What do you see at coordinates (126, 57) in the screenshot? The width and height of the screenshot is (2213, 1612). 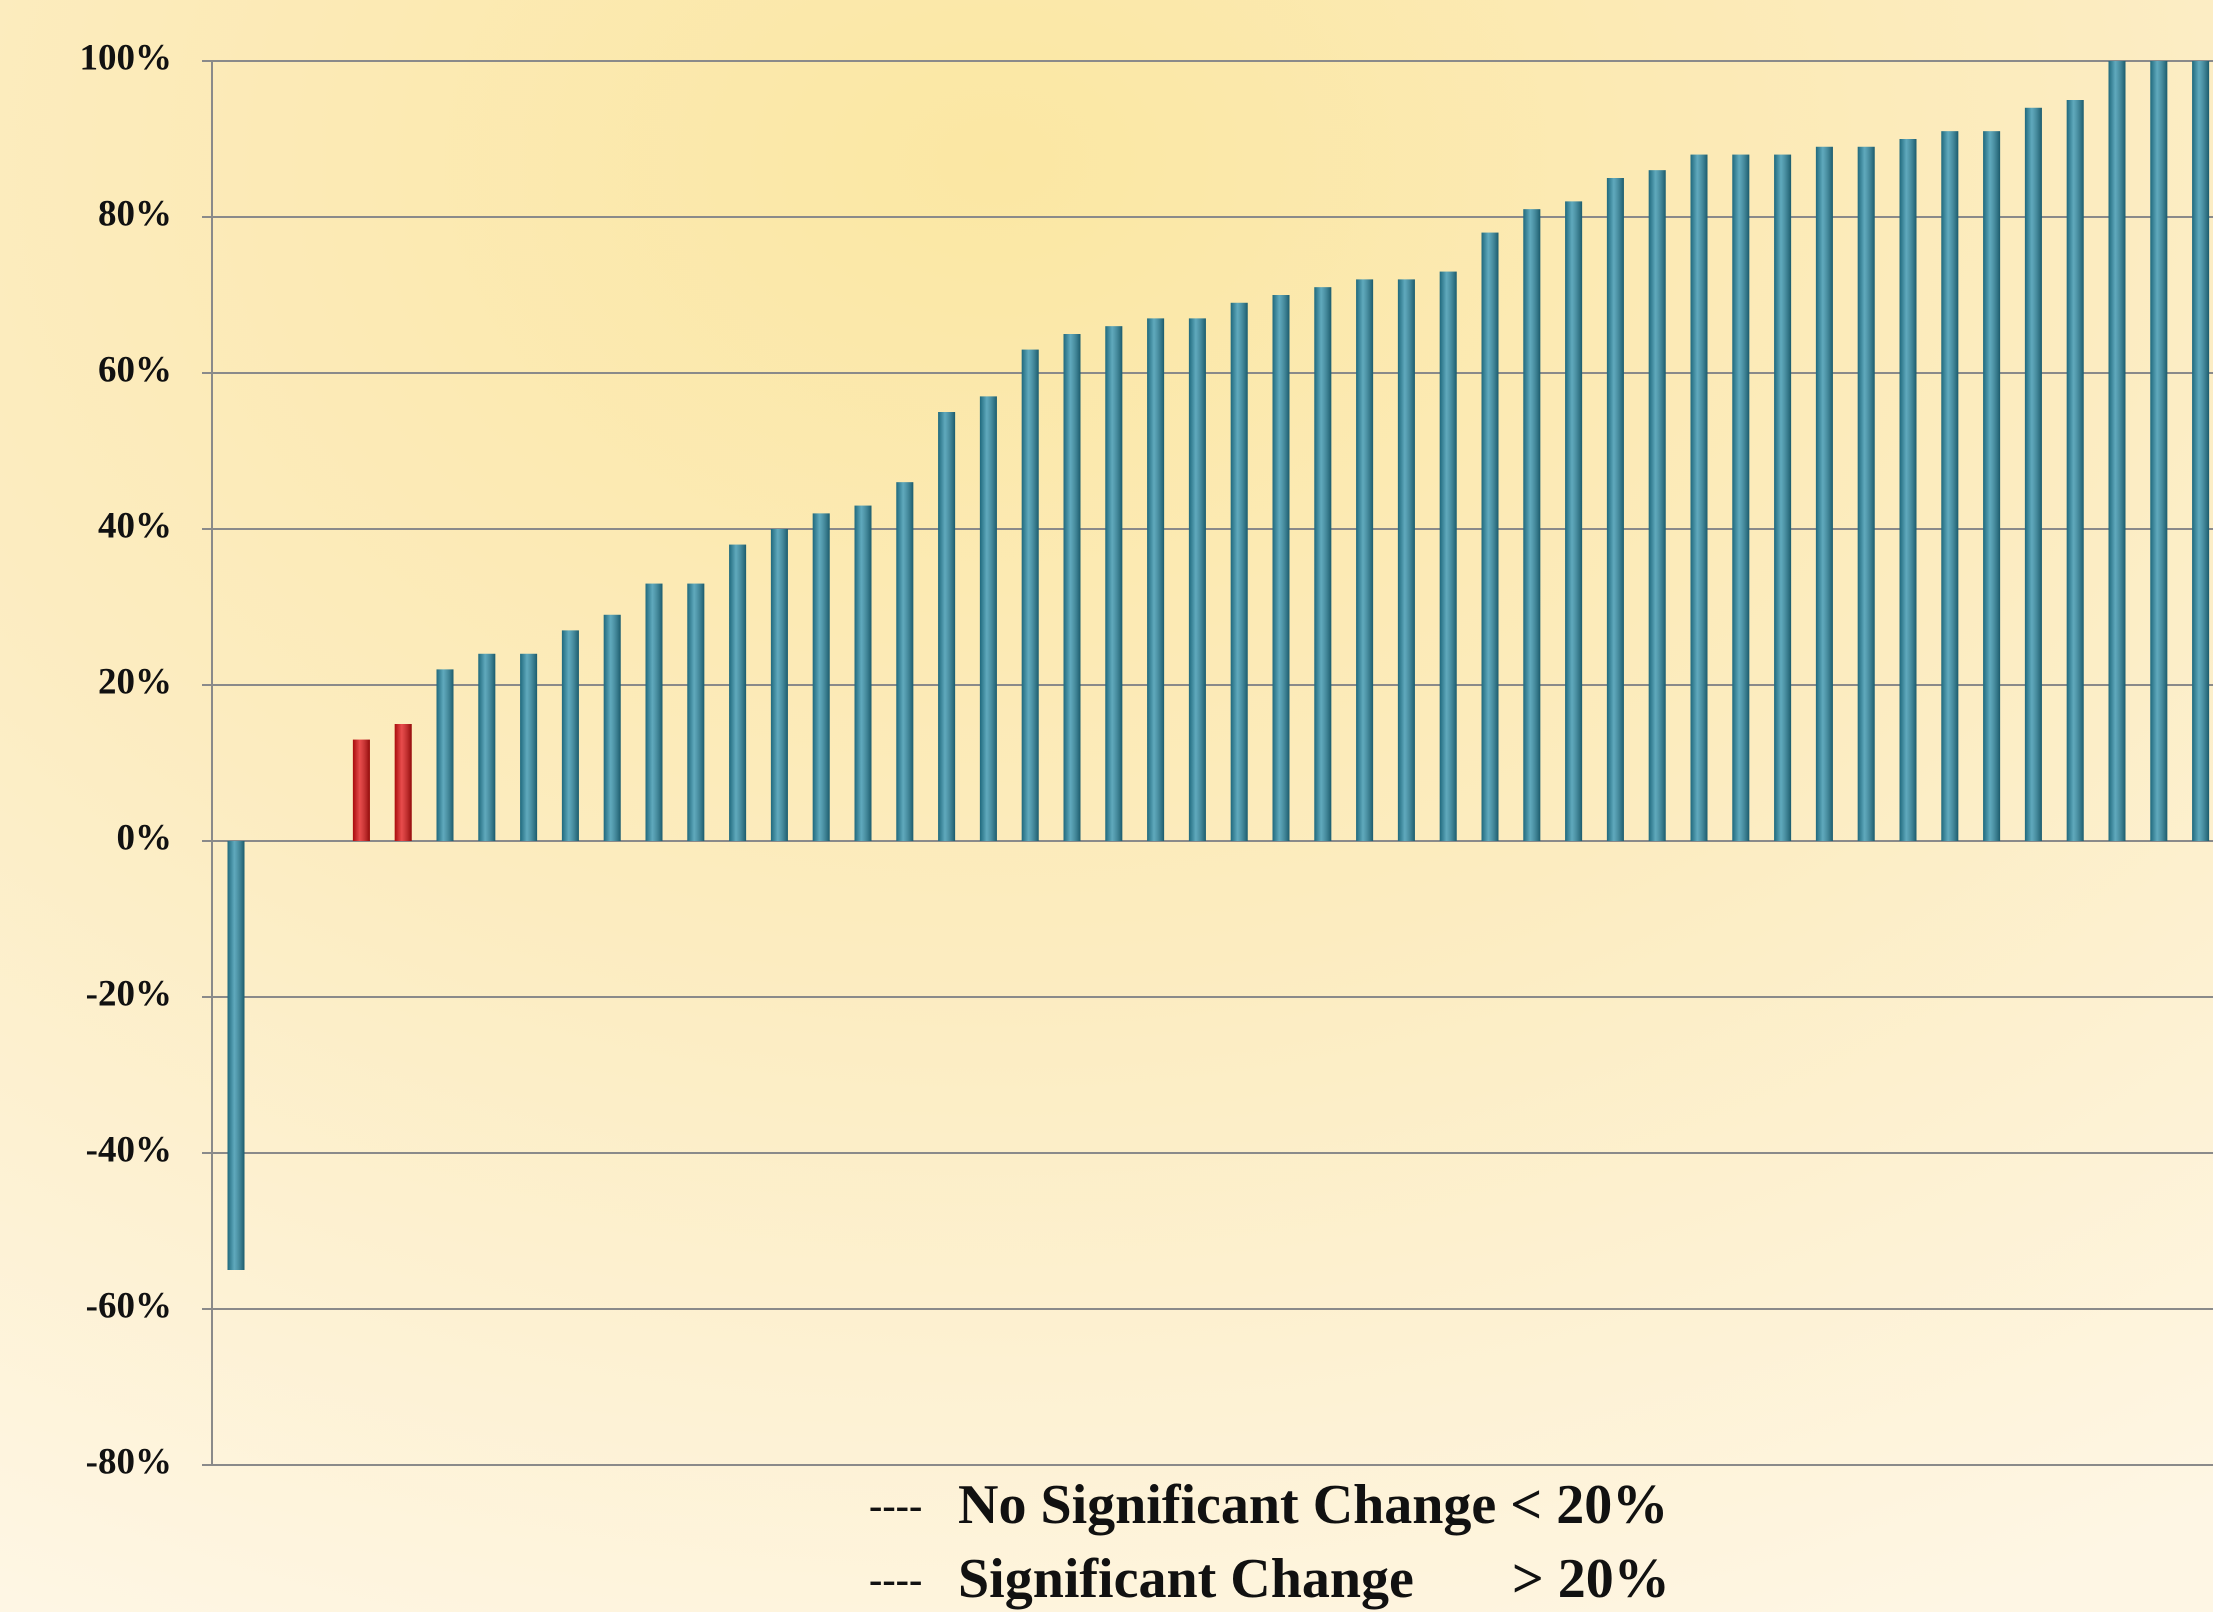 I see `y-tick-label: 100%` at bounding box center [126, 57].